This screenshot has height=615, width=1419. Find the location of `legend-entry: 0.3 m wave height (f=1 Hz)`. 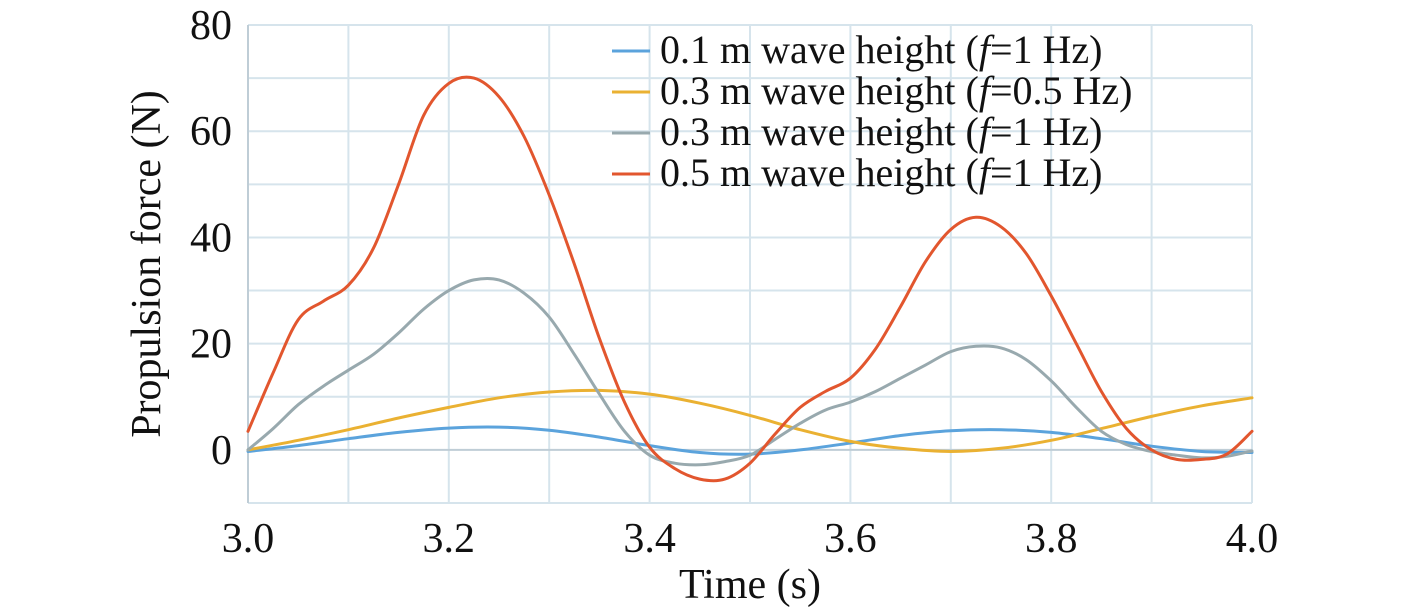

legend-entry: 0.3 m wave height (f=1 Hz) is located at coordinates (857, 131).